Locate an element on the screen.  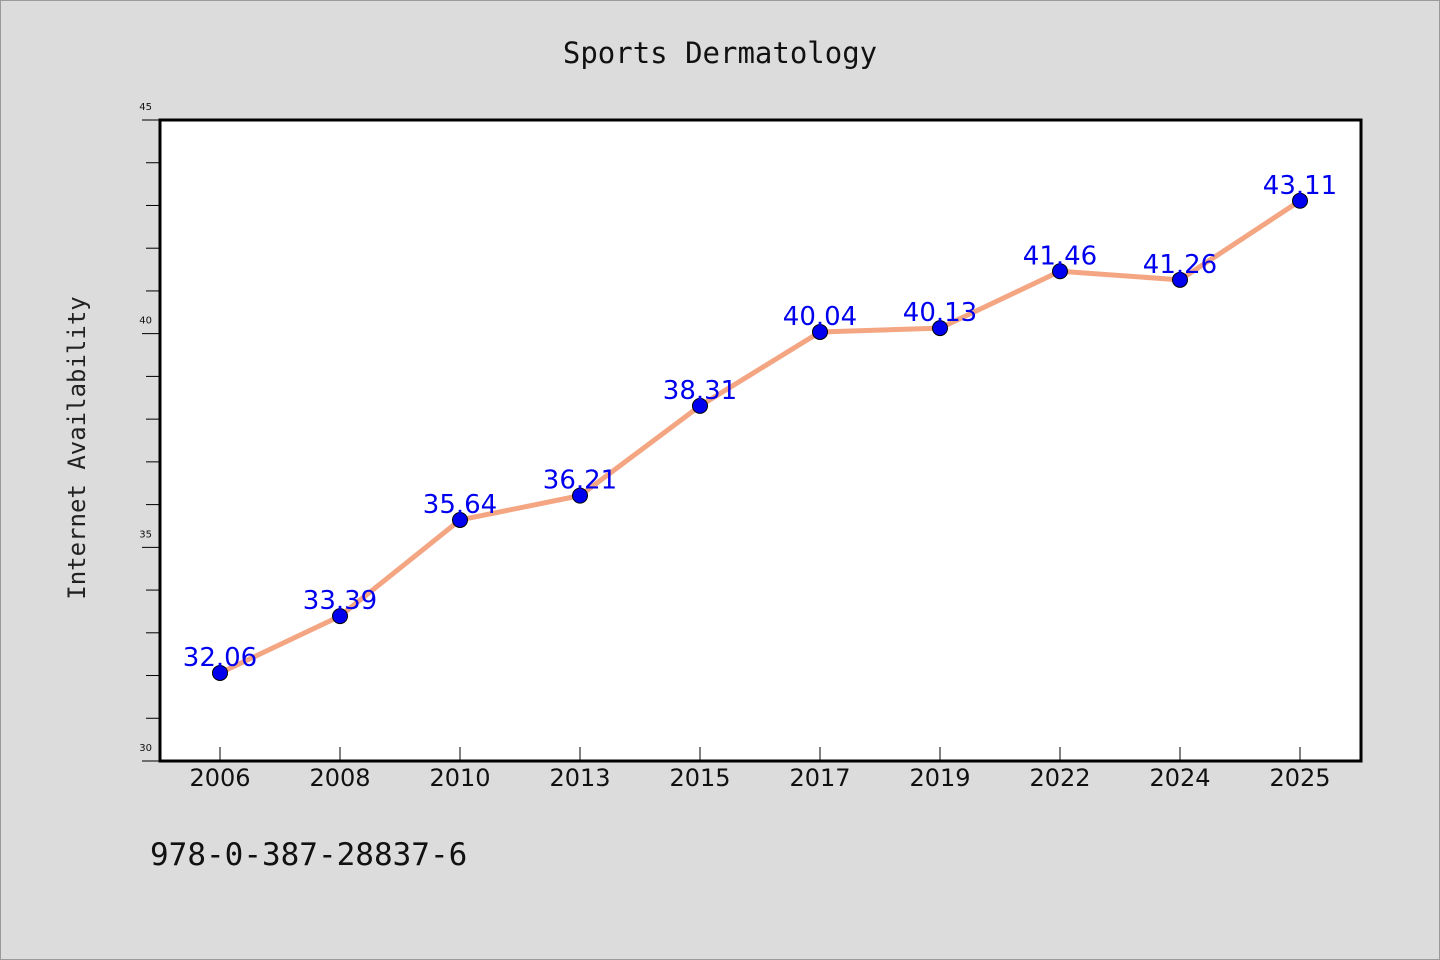
y-tick-label: 30 is located at coordinates (145, 748).